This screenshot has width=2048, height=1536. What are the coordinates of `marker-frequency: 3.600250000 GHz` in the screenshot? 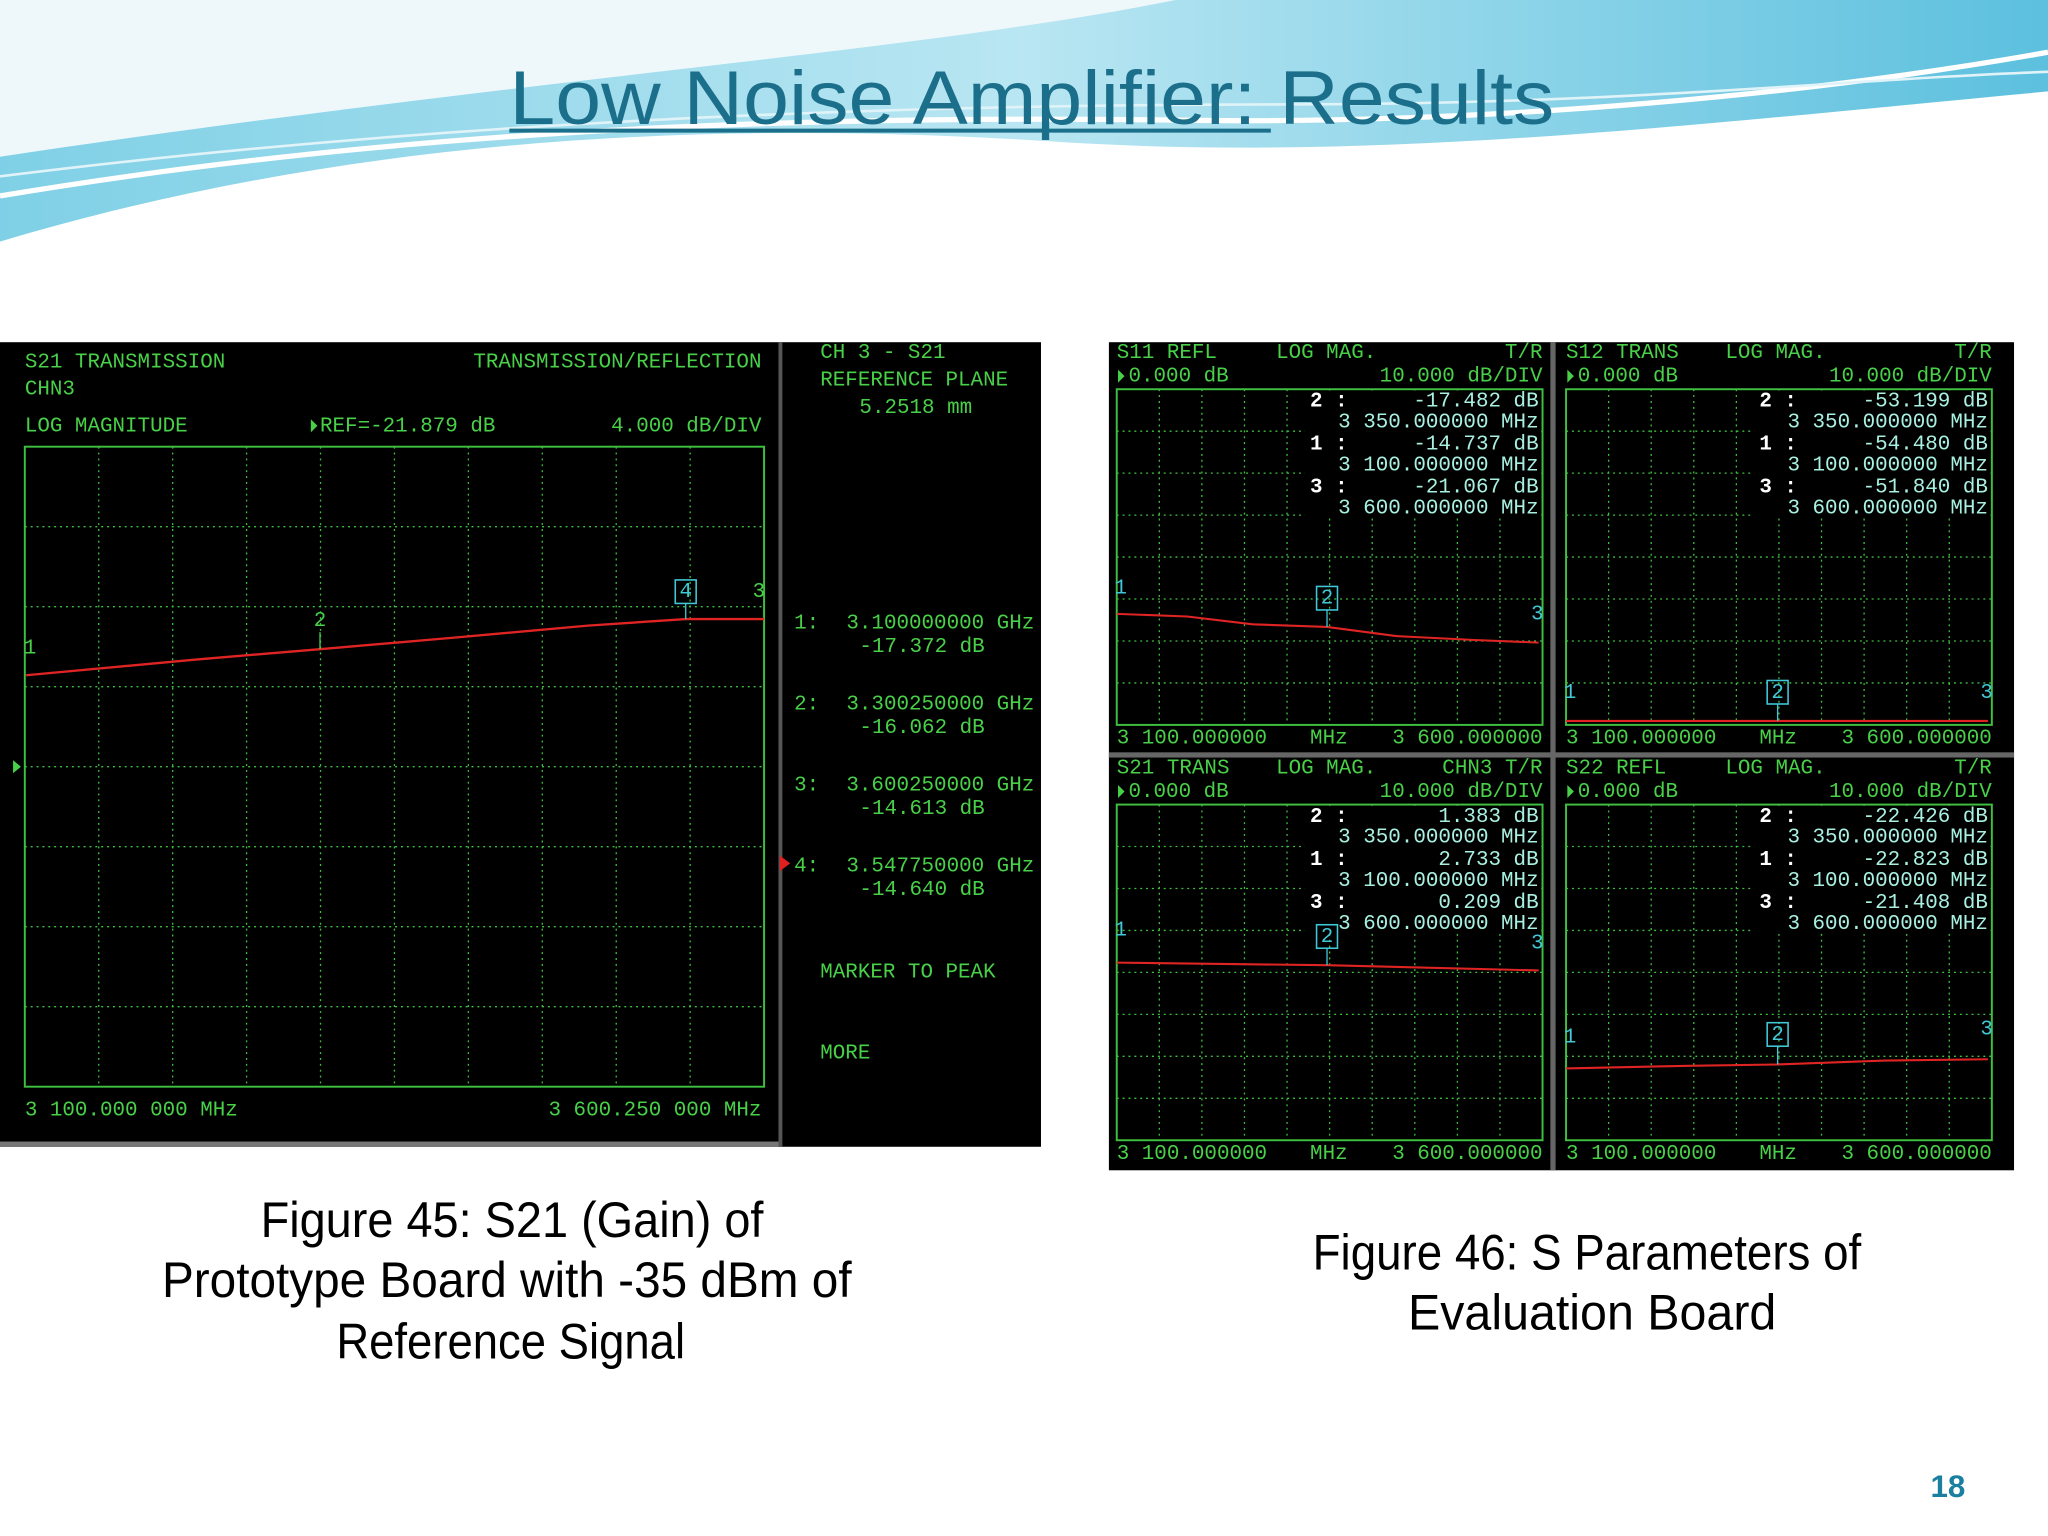 It's located at (940, 785).